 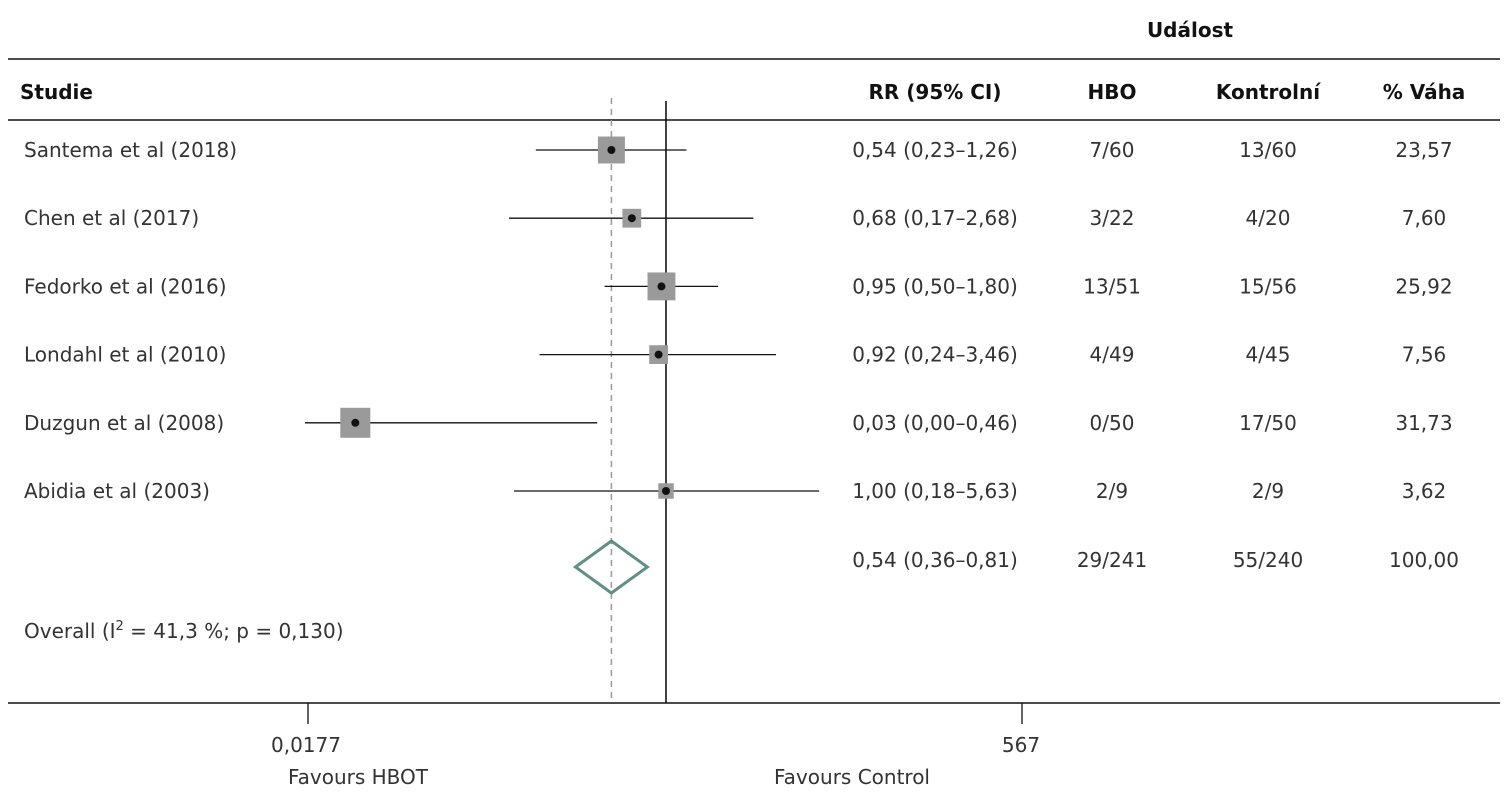 I want to click on study-hbo: 4/49, so click(x=1112, y=355).